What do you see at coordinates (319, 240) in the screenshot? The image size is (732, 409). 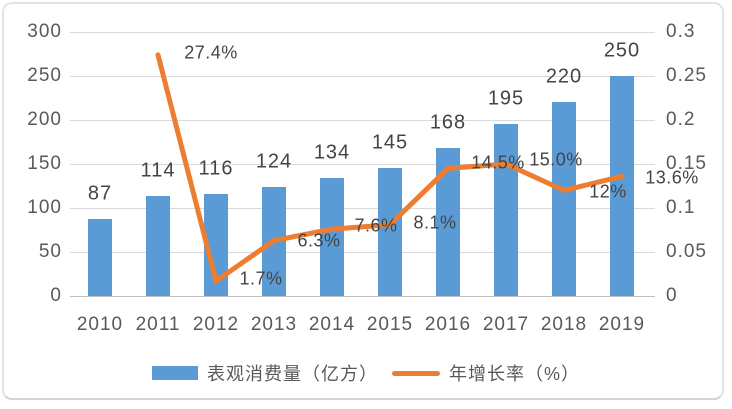 I see `line-point-label: 6.3%` at bounding box center [319, 240].